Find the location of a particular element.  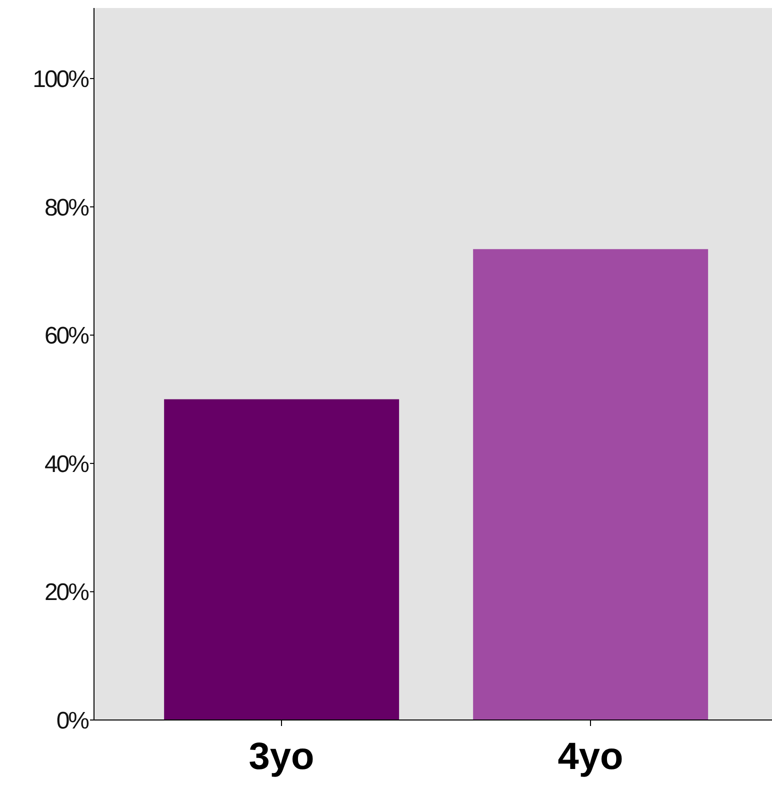

y-tick-label: 40% is located at coordinates (67, 464).